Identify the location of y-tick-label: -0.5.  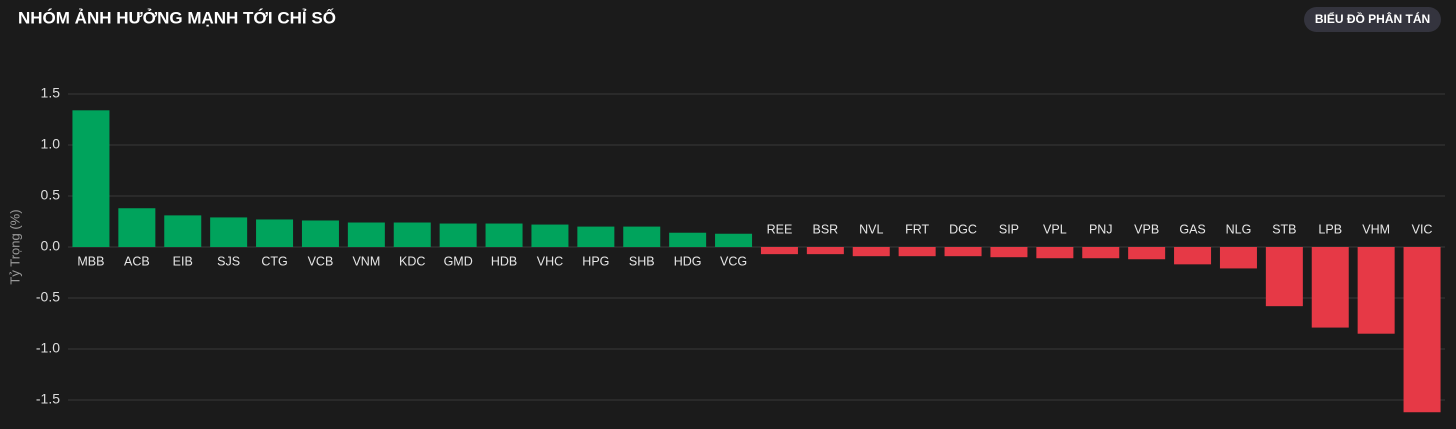
(48, 297).